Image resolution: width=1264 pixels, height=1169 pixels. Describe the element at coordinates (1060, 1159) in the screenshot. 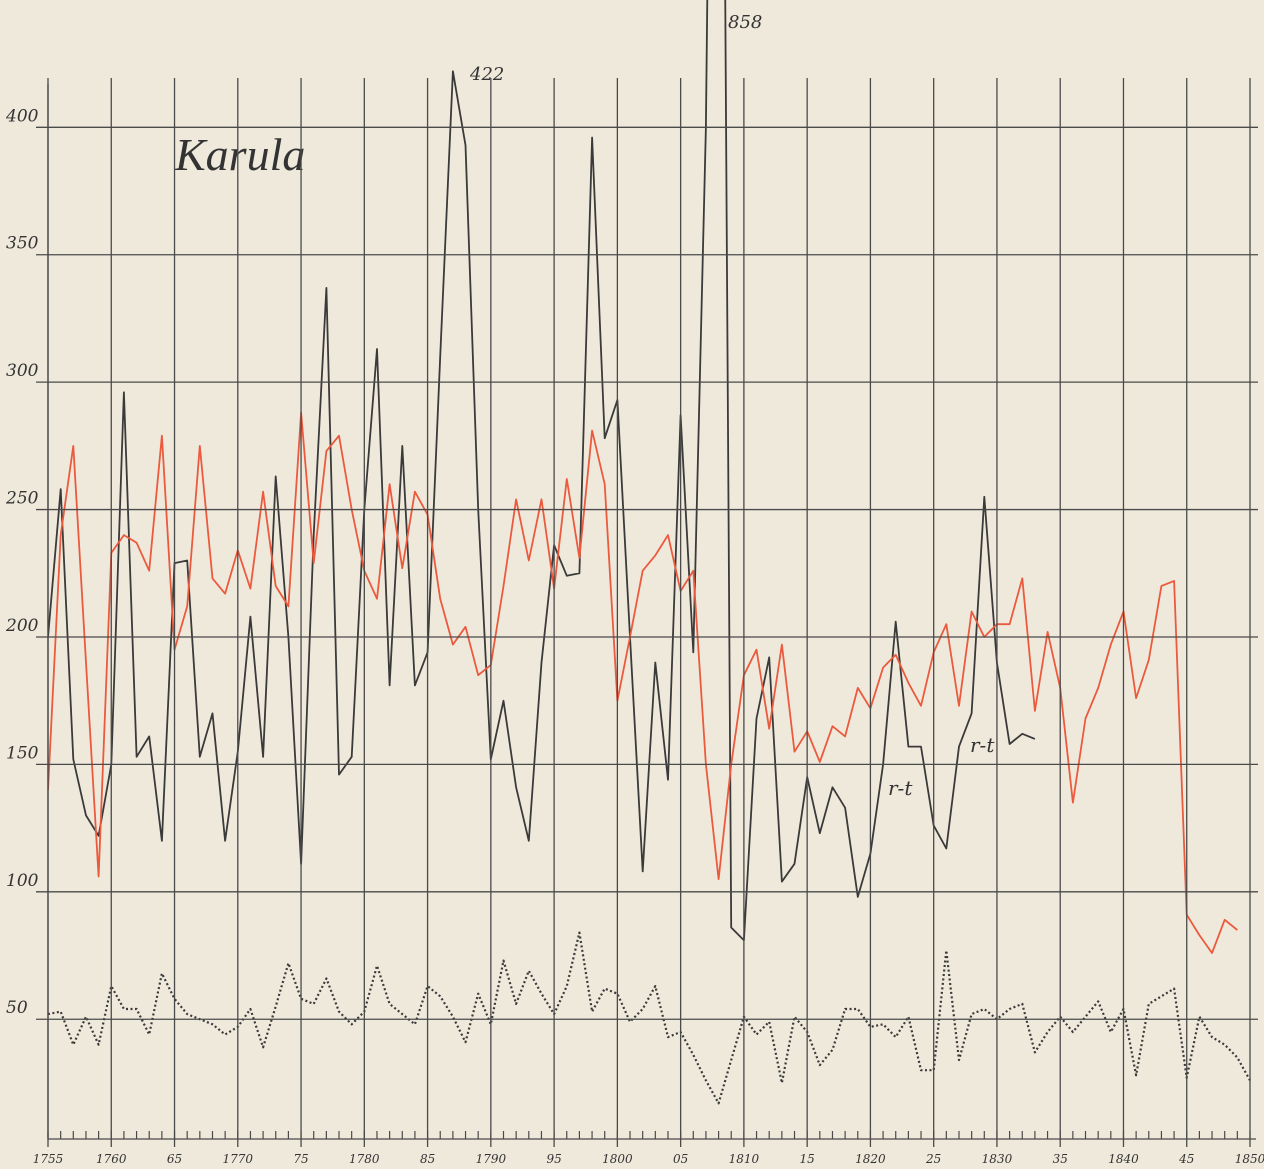

I see `x-tick-label: 35` at that location.